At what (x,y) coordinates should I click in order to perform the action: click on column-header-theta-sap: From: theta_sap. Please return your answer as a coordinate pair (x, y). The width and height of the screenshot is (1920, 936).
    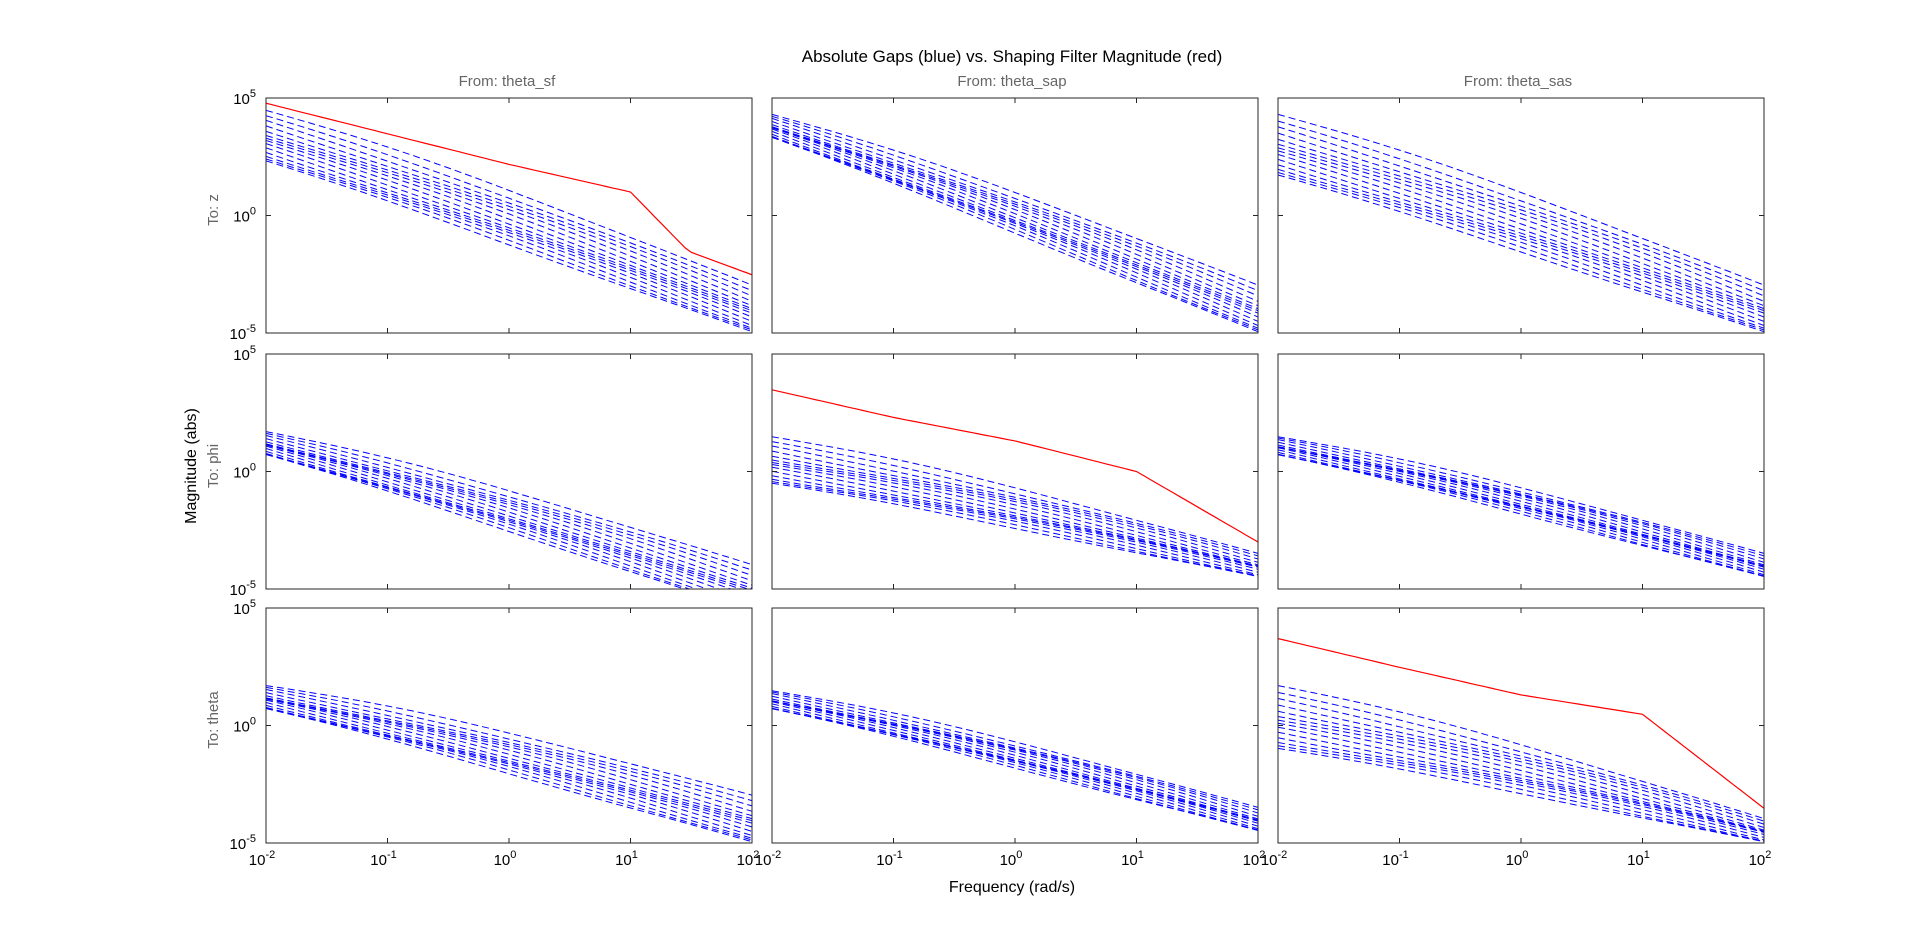
    Looking at the image, I should click on (1011, 81).